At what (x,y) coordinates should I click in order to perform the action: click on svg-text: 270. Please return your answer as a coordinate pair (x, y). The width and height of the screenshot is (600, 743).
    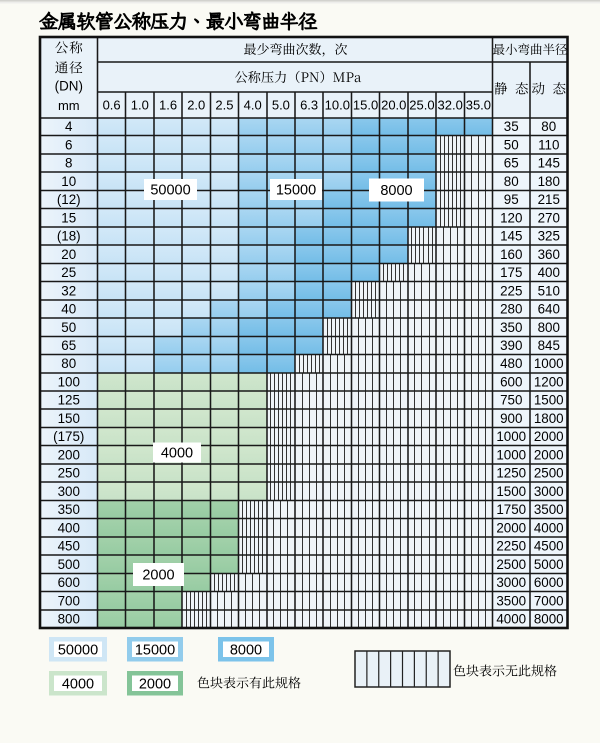
    Looking at the image, I should click on (549, 217).